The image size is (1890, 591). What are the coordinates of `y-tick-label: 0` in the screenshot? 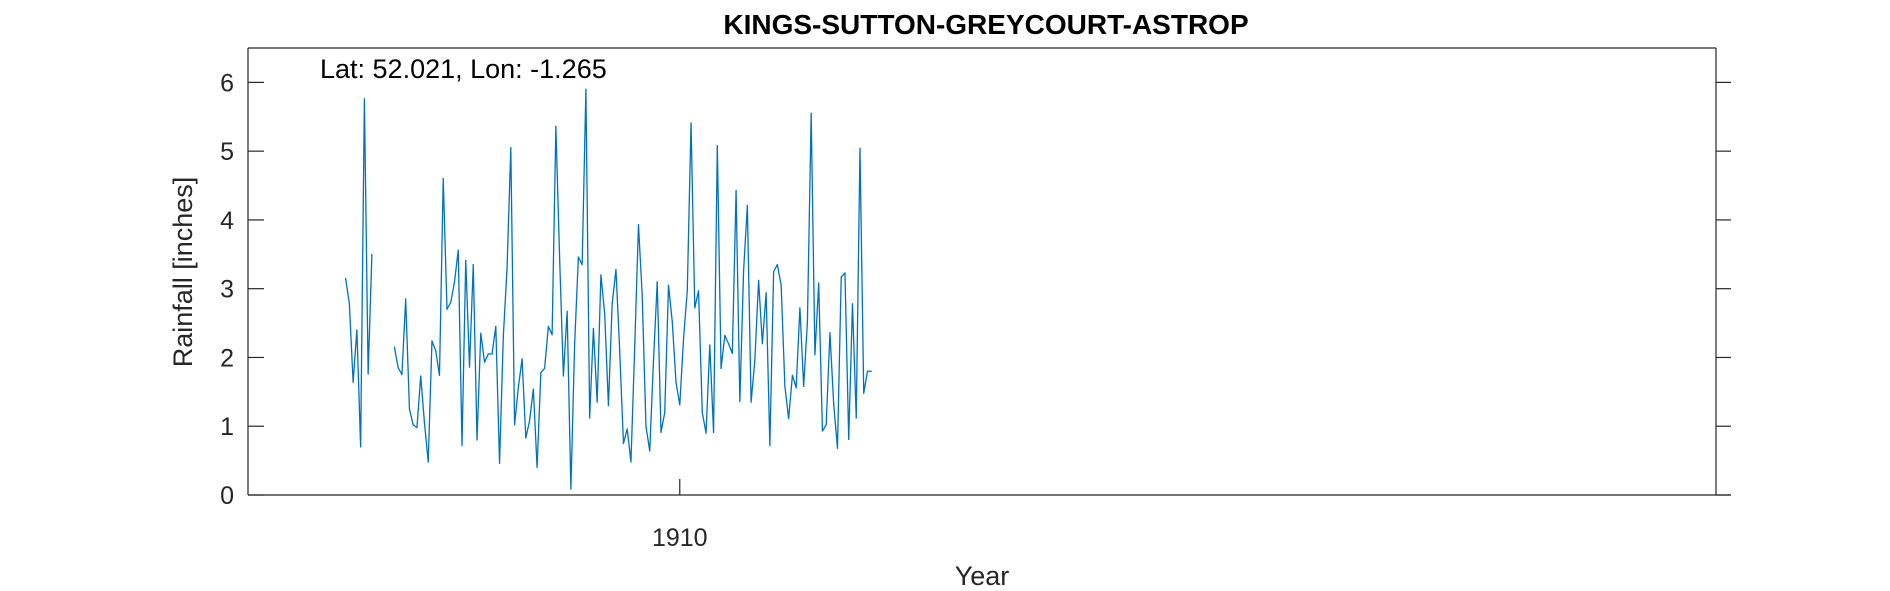 It's located at (227, 496).